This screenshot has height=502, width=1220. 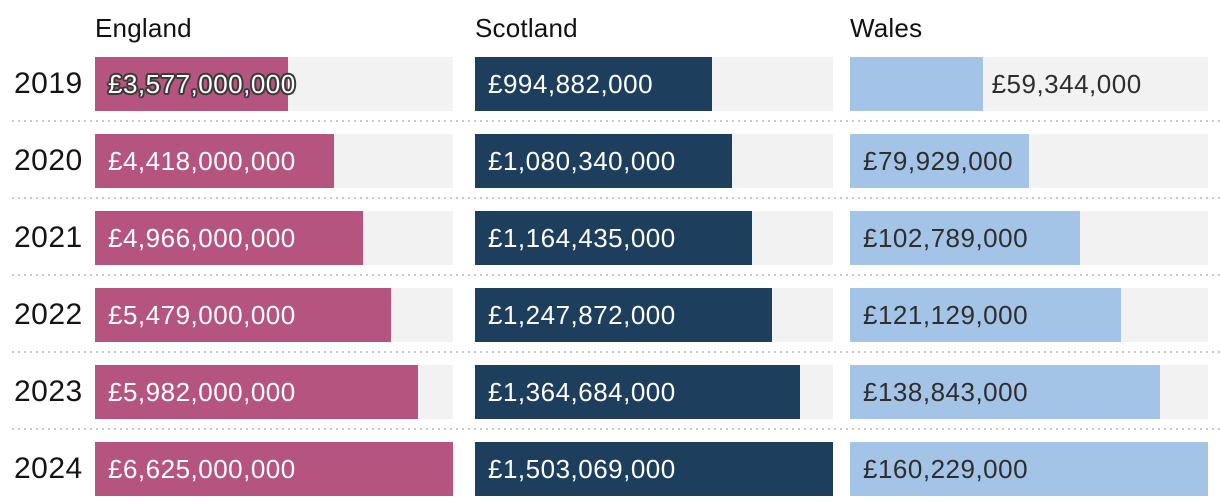 I want to click on bar-value-label: £5,982,000,000, so click(x=202, y=392).